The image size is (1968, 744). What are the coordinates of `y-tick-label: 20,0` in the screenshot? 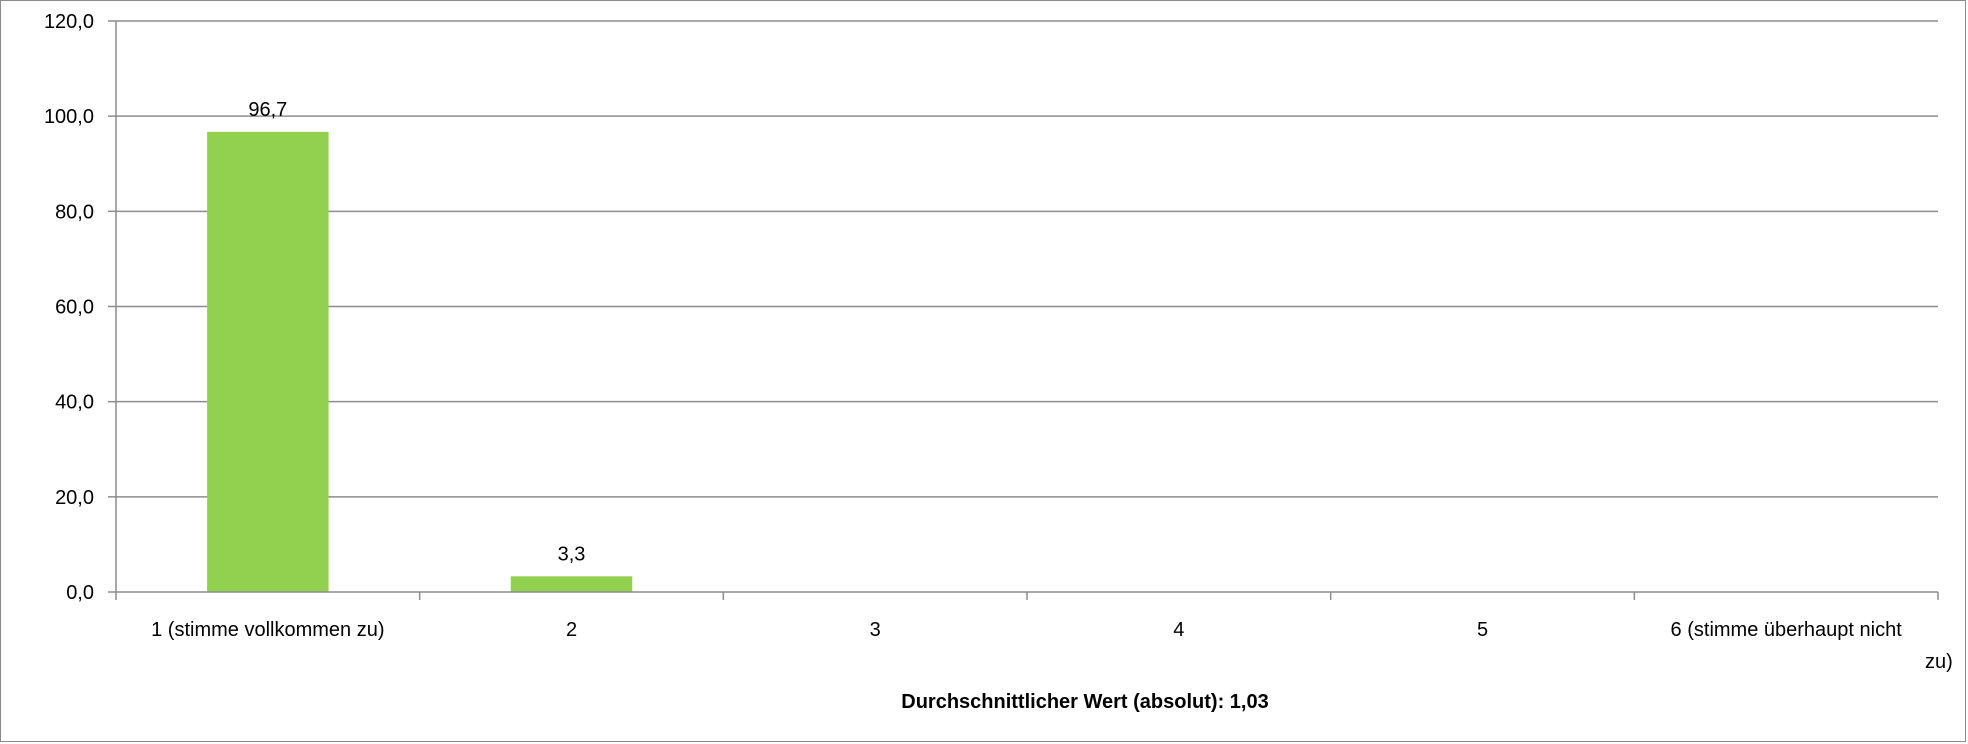 It's located at (74, 498).